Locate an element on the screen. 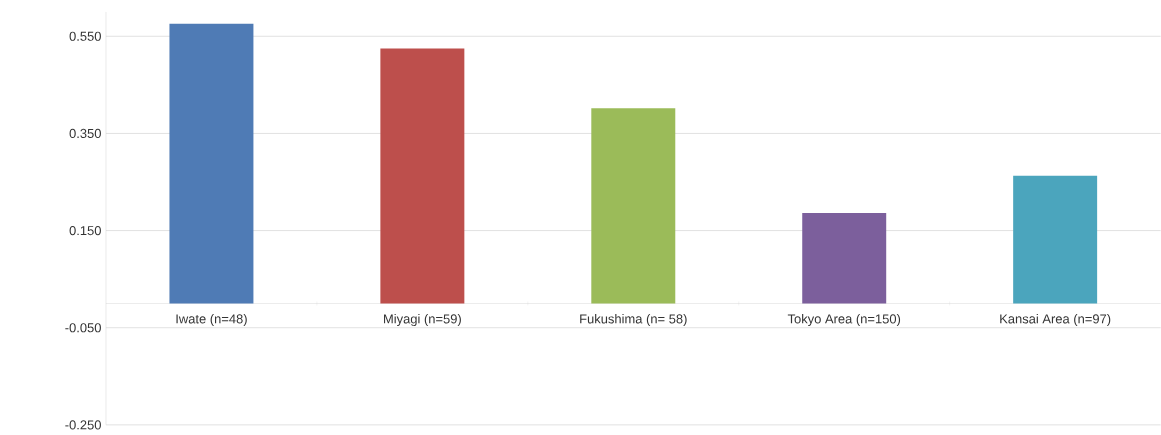 The image size is (1161, 435). x-tick-label: Iwate (n=48) is located at coordinates (211, 320).